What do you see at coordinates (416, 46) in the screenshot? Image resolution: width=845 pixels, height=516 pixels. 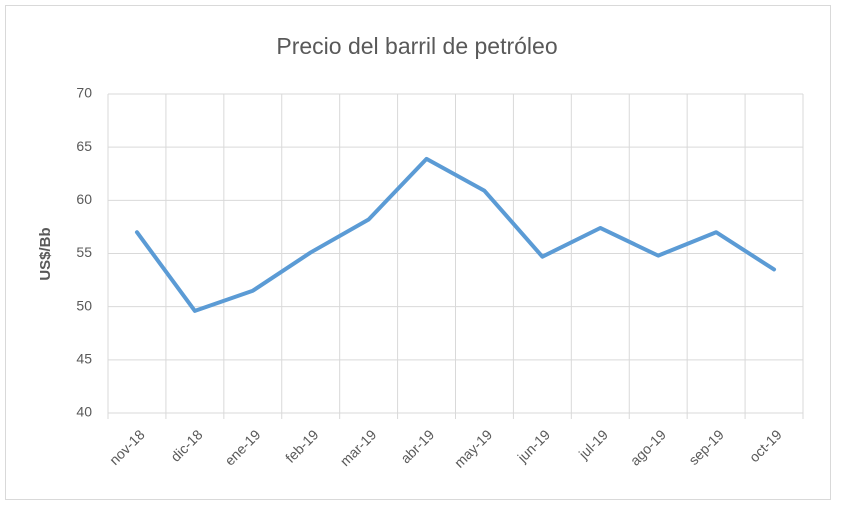 I see `chart-title: Precio del barril de petróleo` at bounding box center [416, 46].